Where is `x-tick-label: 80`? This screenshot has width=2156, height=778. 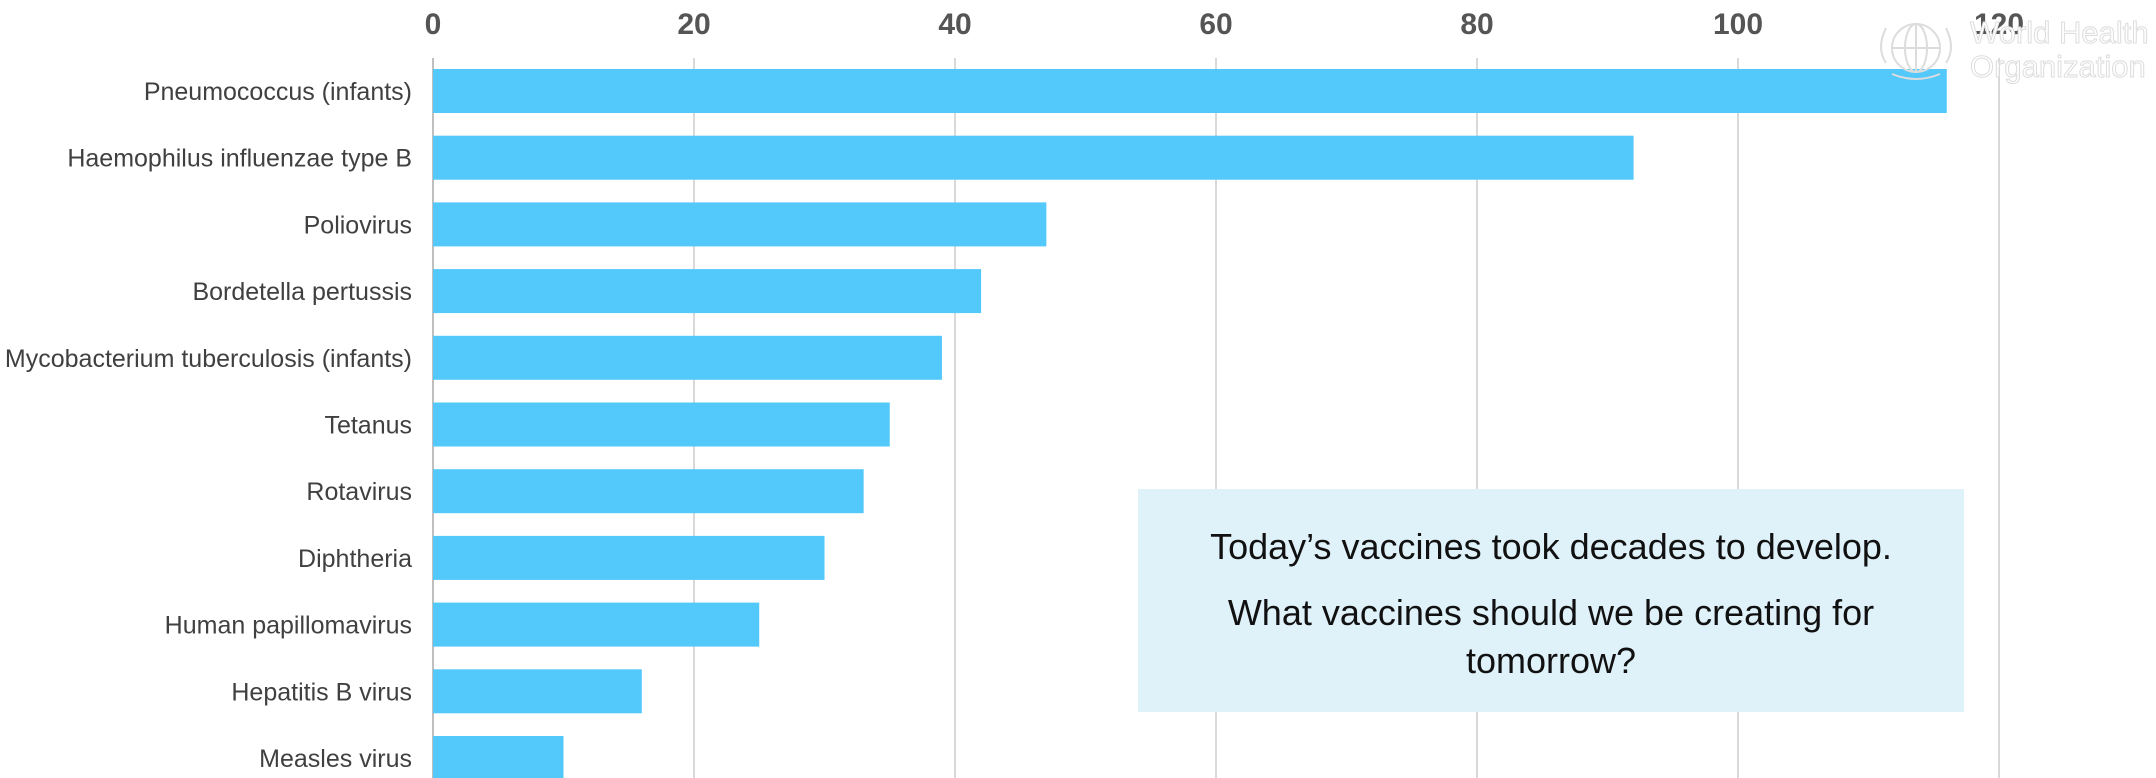 x-tick-label: 80 is located at coordinates (1476, 24).